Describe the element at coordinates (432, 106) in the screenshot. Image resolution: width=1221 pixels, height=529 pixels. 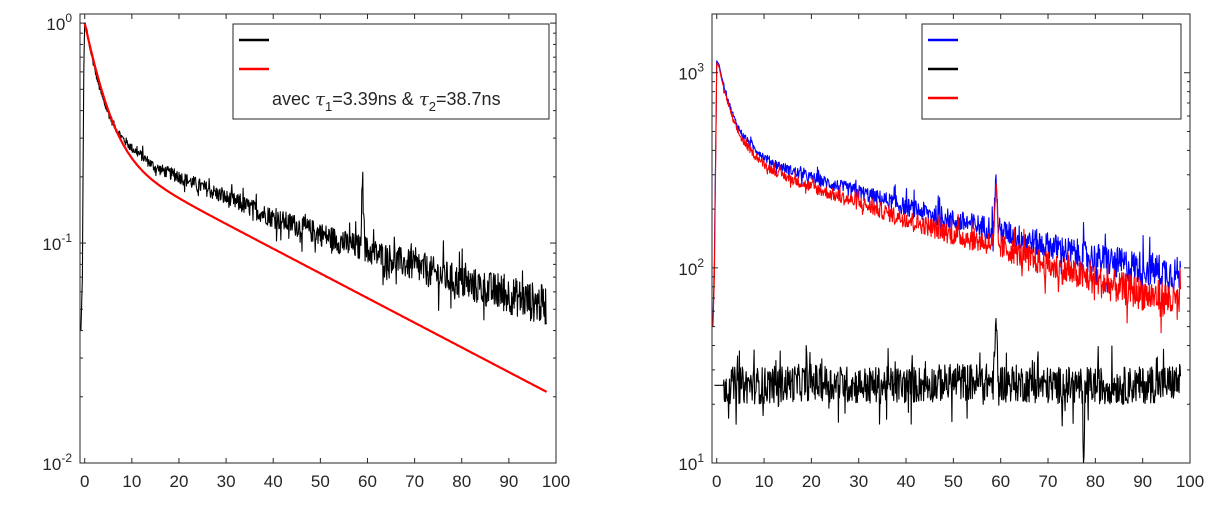
I see `tau-subscript: 2` at that location.